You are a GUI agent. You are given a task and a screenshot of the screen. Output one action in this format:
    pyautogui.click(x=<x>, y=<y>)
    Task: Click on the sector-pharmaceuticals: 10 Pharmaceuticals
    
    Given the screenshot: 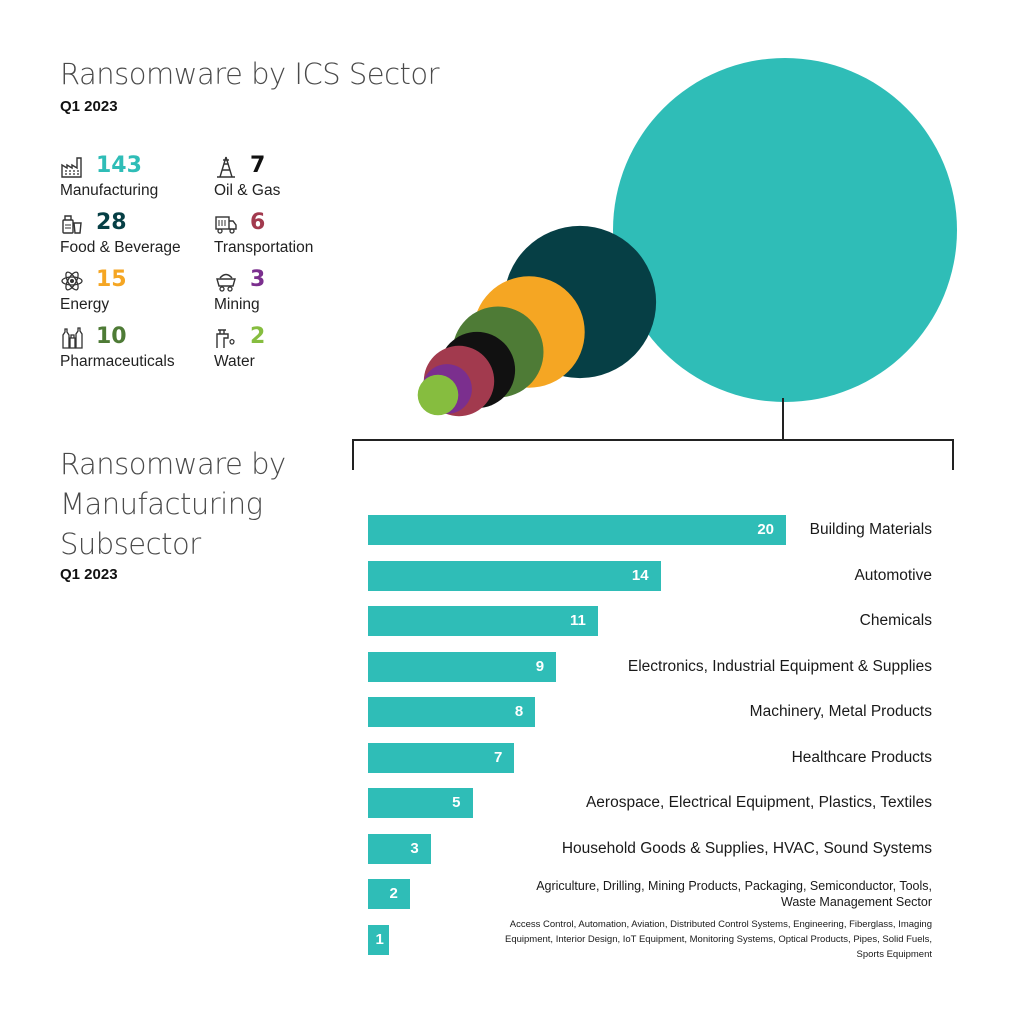 What is the action you would take?
    pyautogui.click(x=135, y=350)
    